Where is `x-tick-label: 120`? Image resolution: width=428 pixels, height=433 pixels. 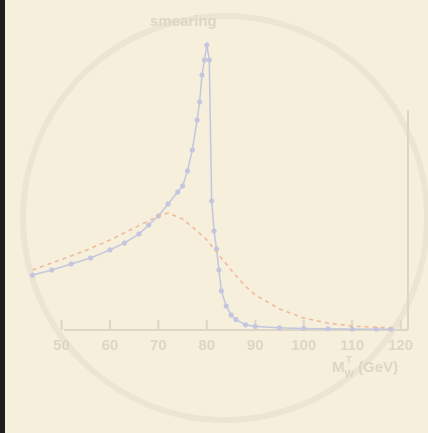
x-tick-label: 120 is located at coordinates (400, 345).